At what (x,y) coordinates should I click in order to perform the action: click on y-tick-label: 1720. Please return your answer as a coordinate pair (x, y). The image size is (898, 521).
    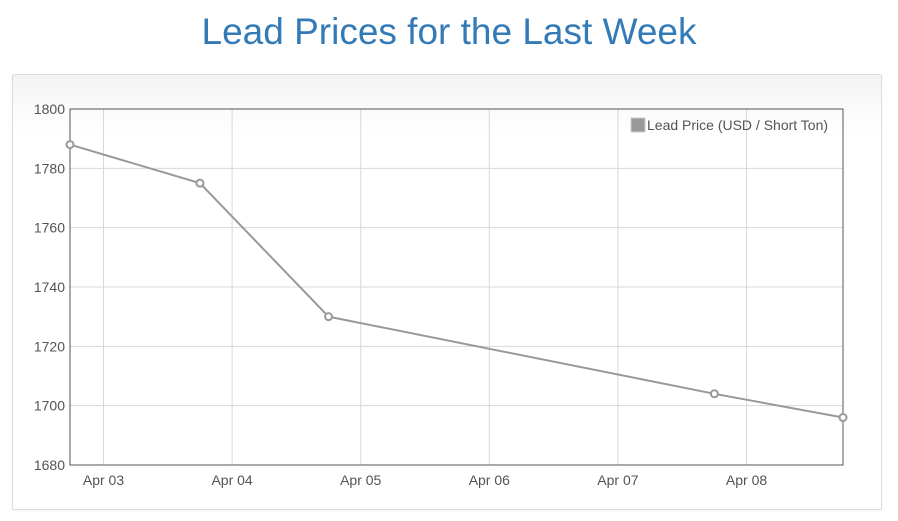
    Looking at the image, I should click on (49, 346).